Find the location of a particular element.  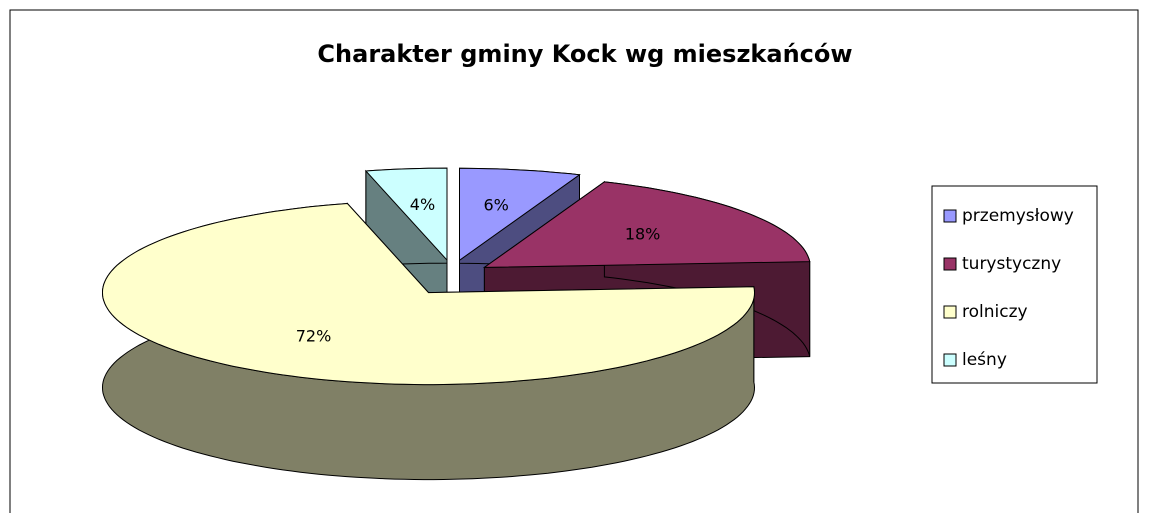

data-label: 4% is located at coordinates (422, 204).